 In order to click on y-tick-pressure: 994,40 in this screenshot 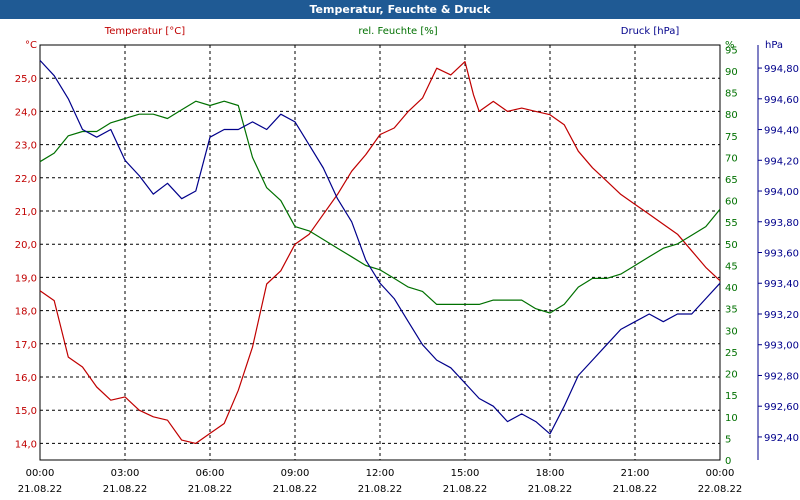, I will do `click(781, 131)`.